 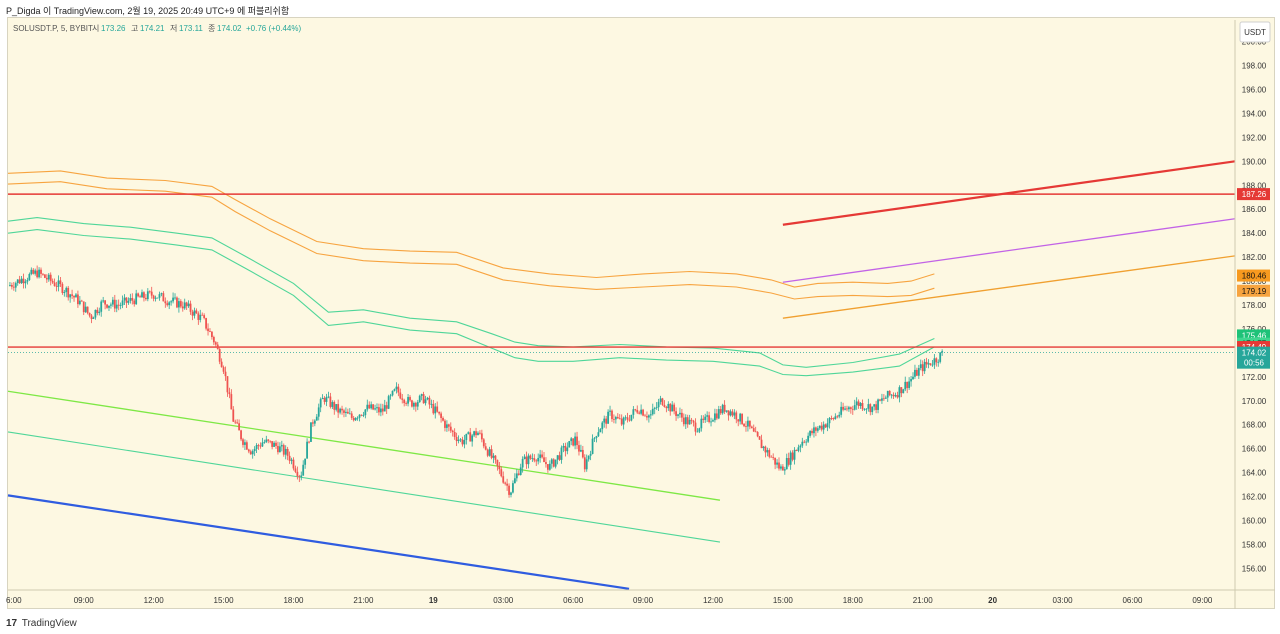 I want to click on low-label: 저, so click(x=173, y=28).